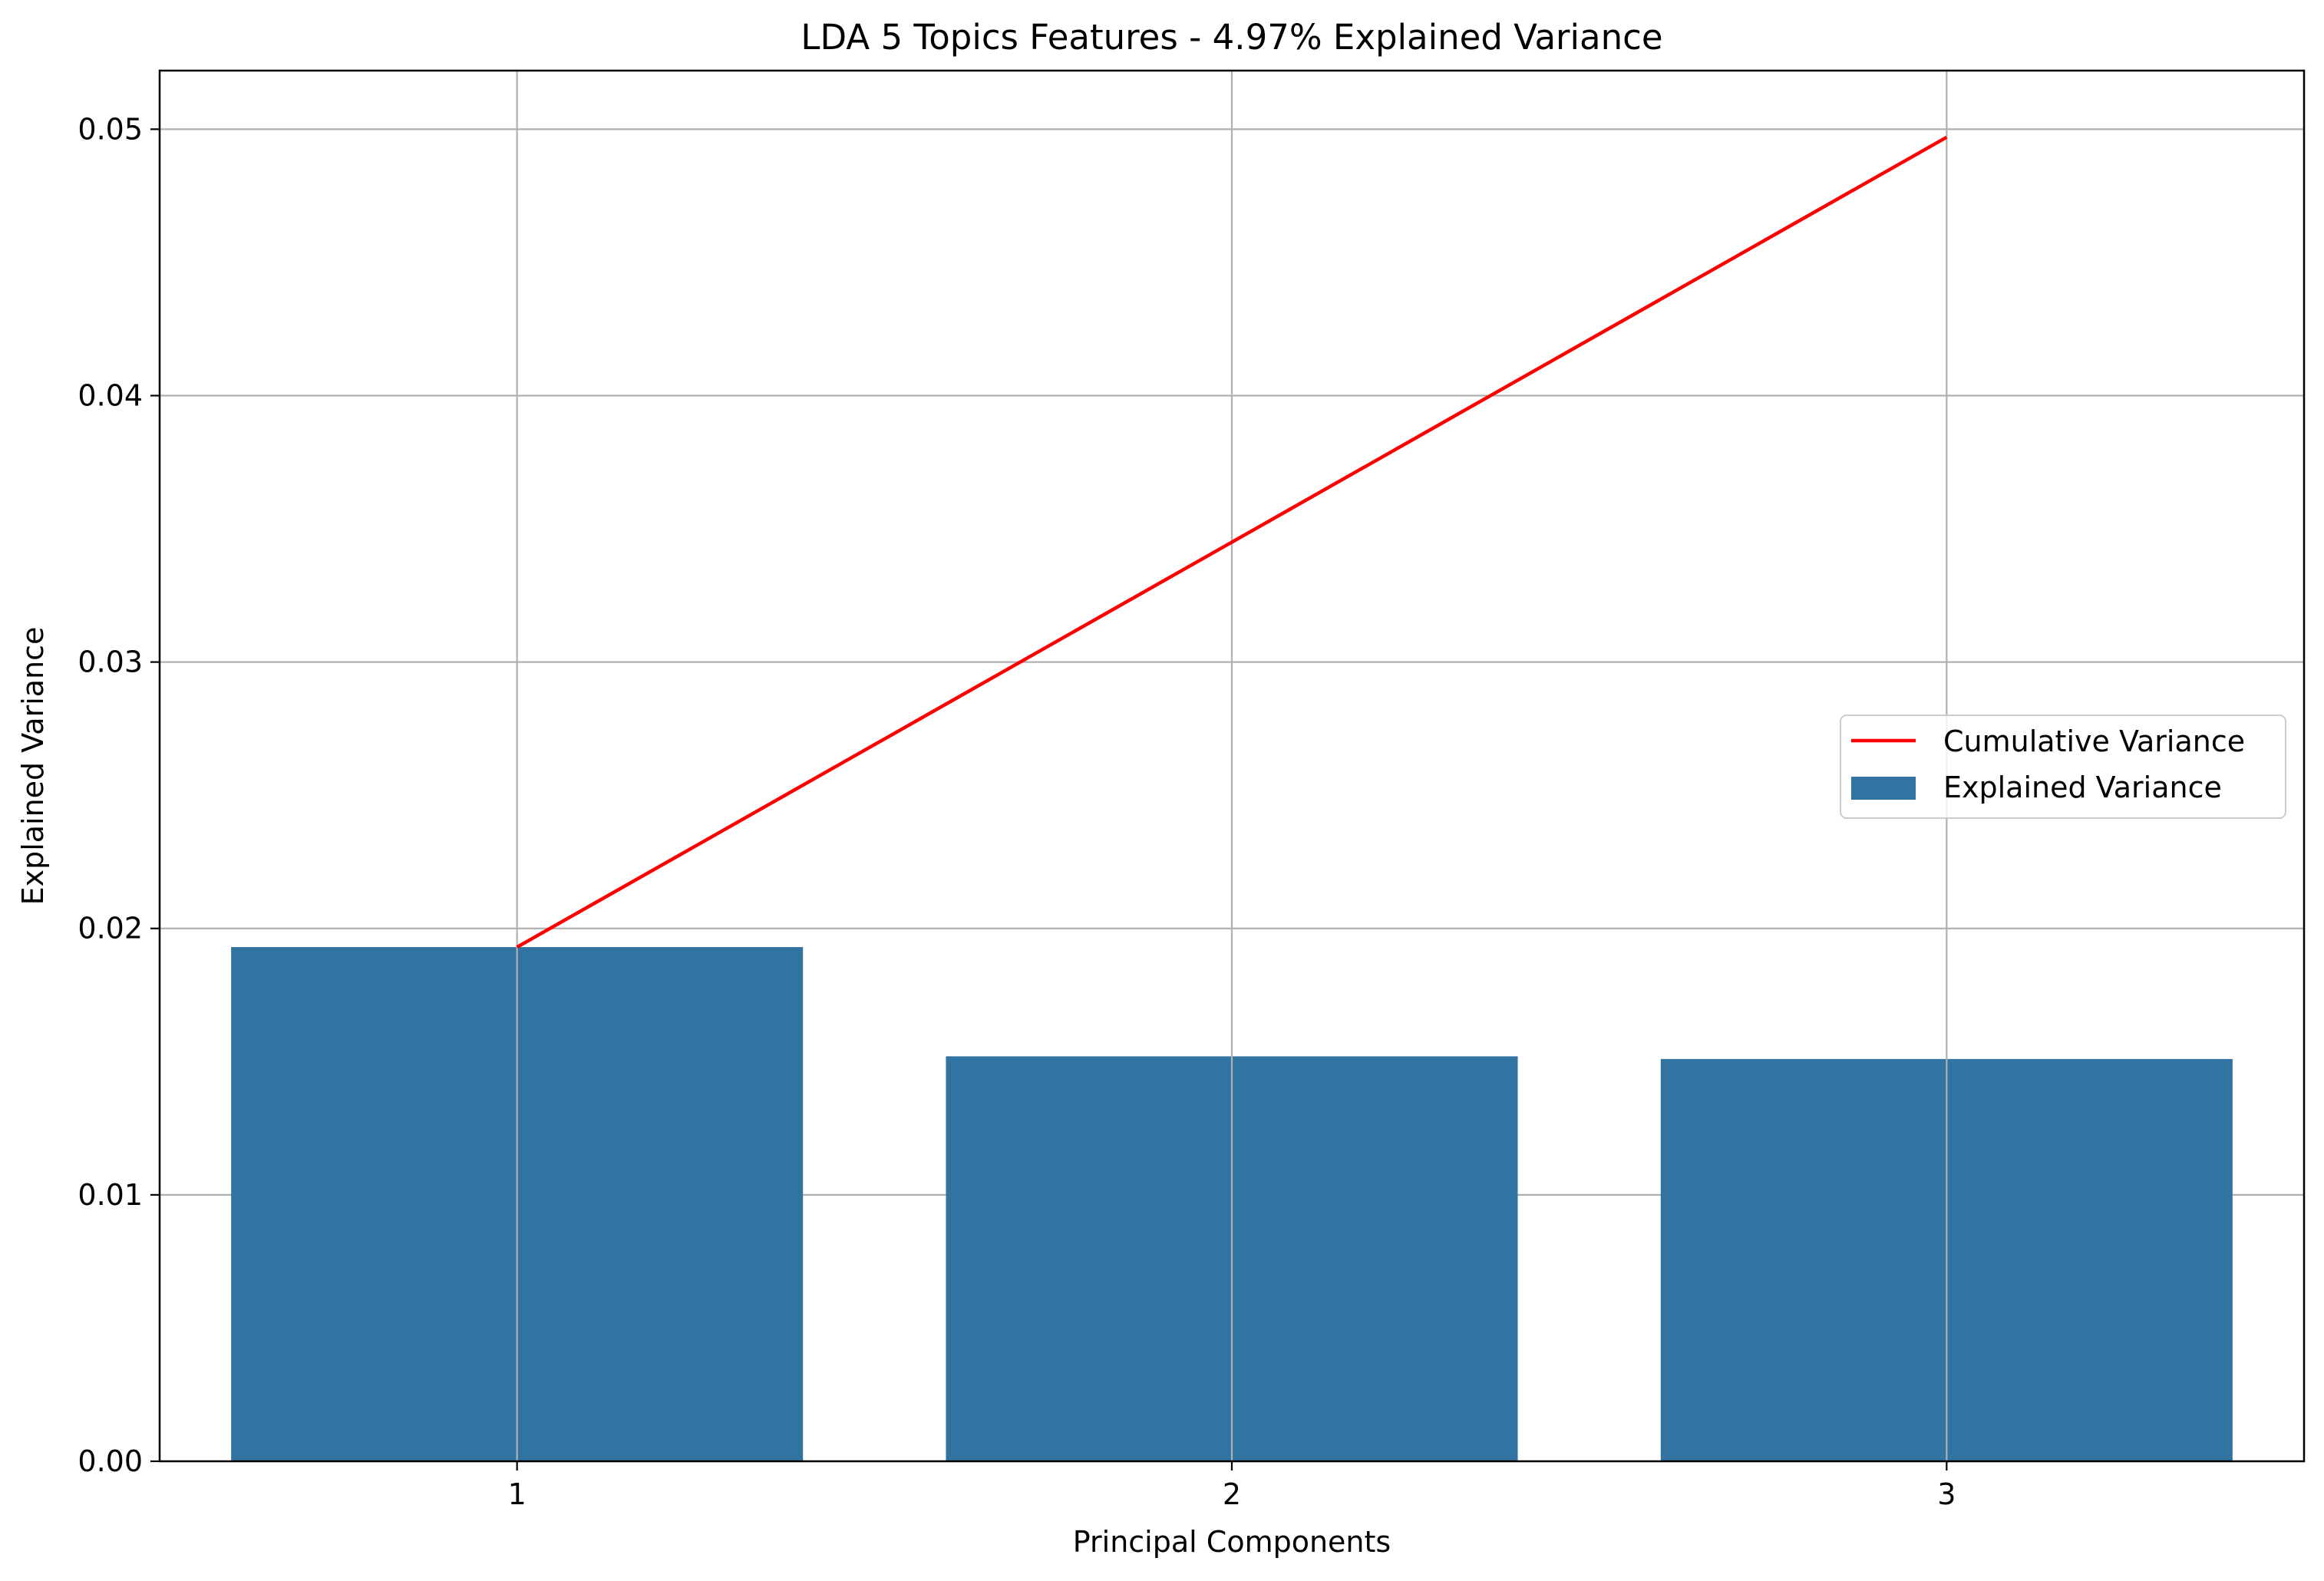  I want to click on x-axis-label: Principal Components, so click(1232, 1542).